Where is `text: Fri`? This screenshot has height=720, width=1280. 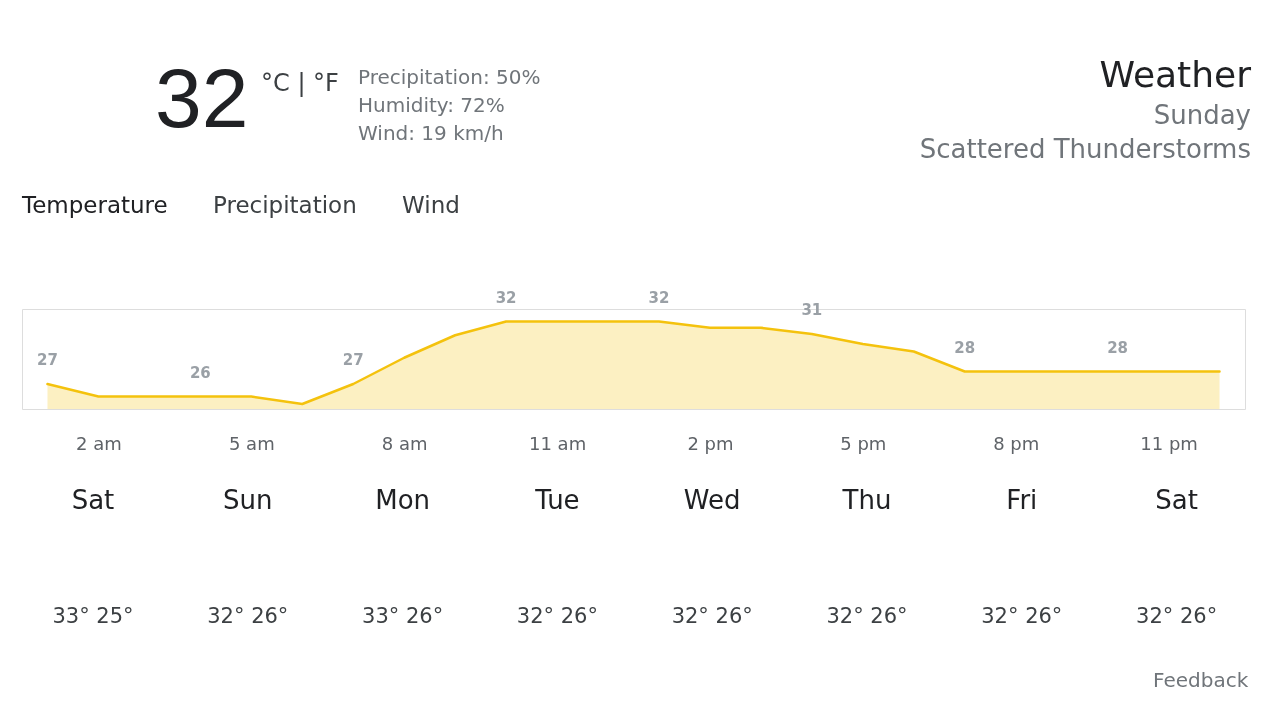 text: Fri is located at coordinates (1022, 500).